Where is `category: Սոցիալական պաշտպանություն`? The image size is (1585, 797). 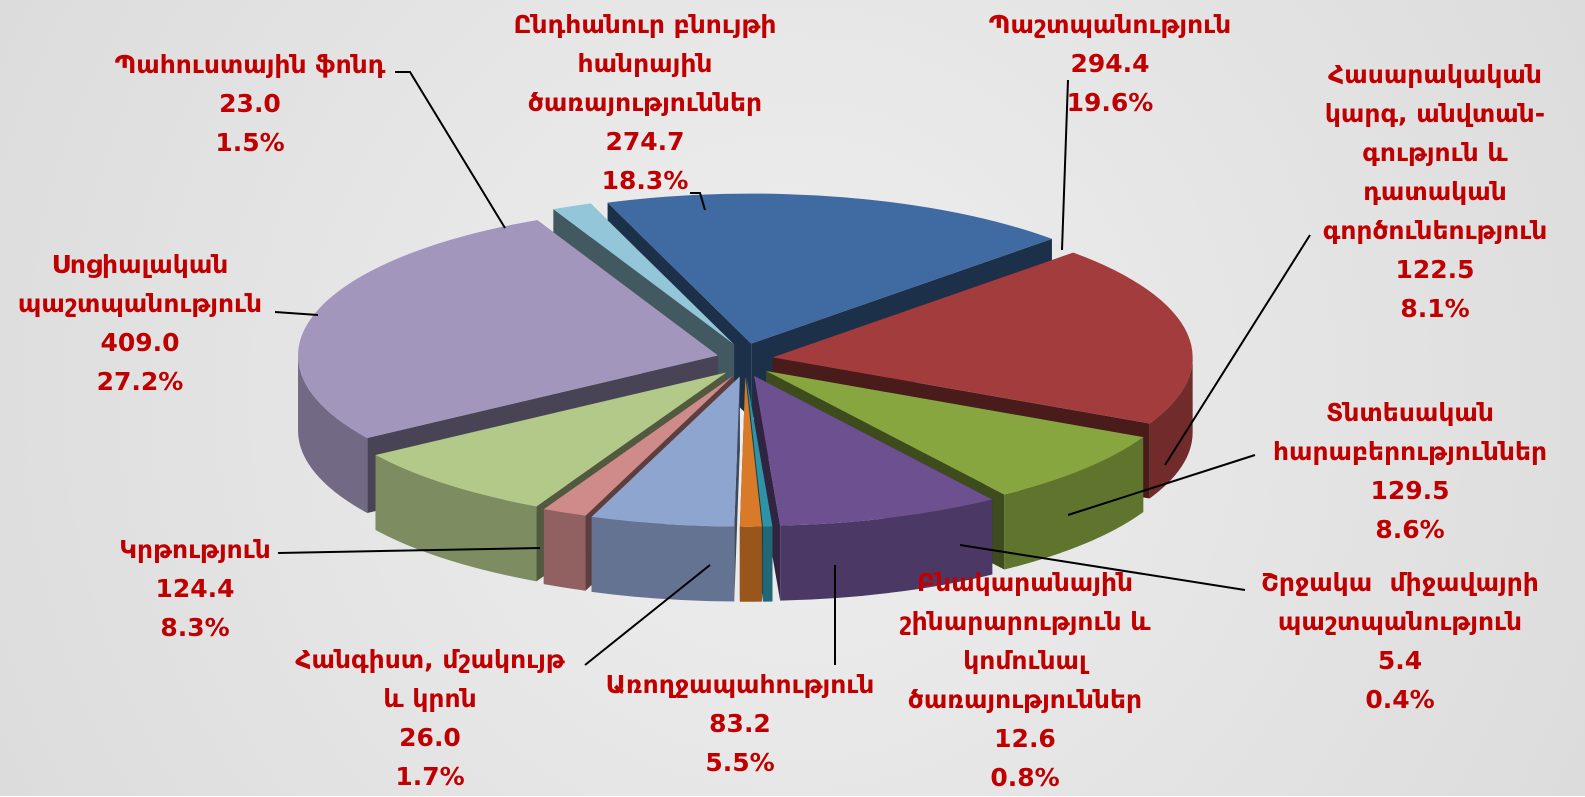
category: Սոցիալական պաշտպանություն is located at coordinates (140, 284).